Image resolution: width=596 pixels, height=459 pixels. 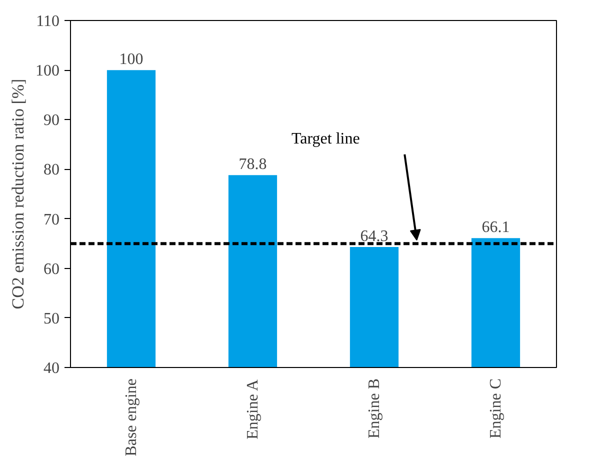 What do you see at coordinates (52, 170) in the screenshot?
I see `y-tick-label: 80` at bounding box center [52, 170].